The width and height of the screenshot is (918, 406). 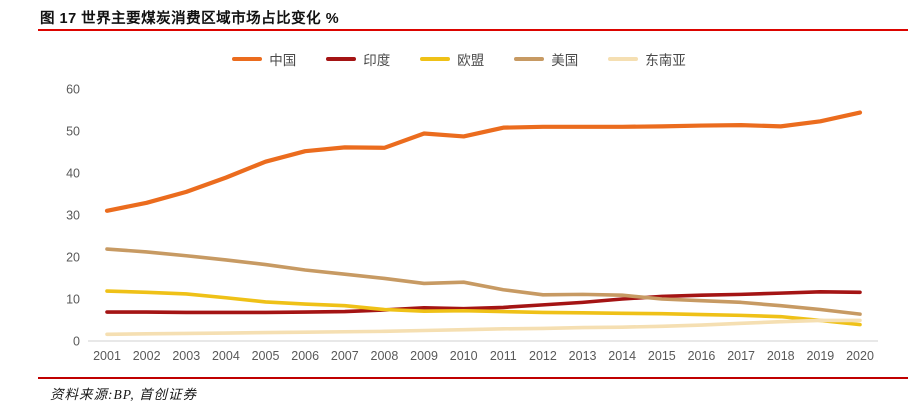 What do you see at coordinates (702, 356) in the screenshot?
I see `x-axis-tick-label: 2016` at bounding box center [702, 356].